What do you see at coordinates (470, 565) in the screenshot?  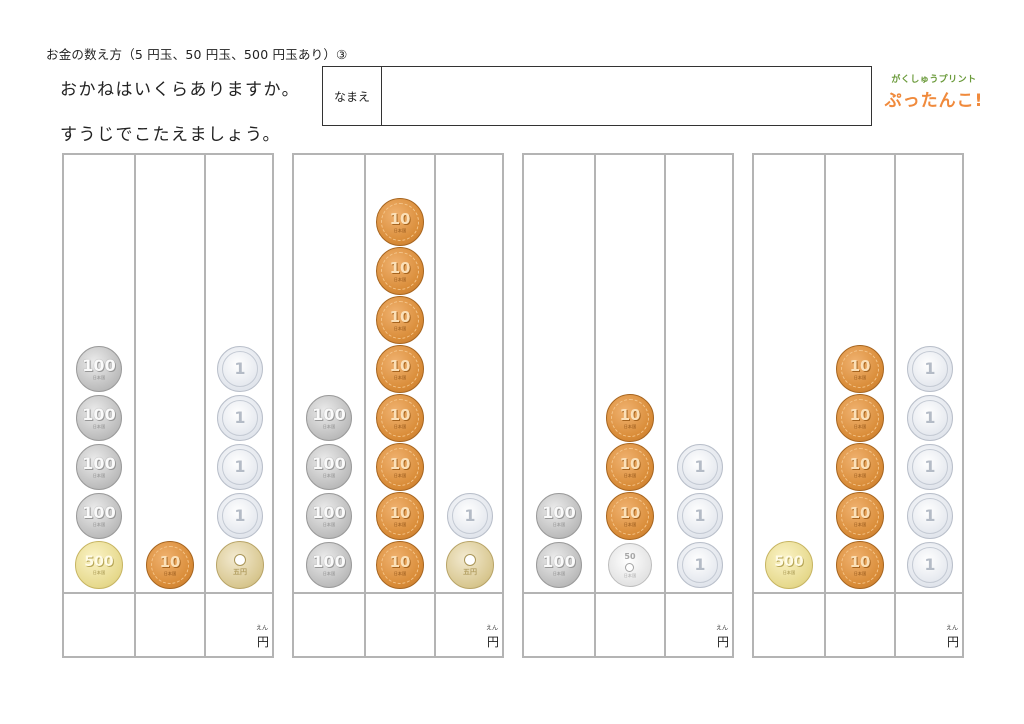 I see `coin-face: 五円` at bounding box center [470, 565].